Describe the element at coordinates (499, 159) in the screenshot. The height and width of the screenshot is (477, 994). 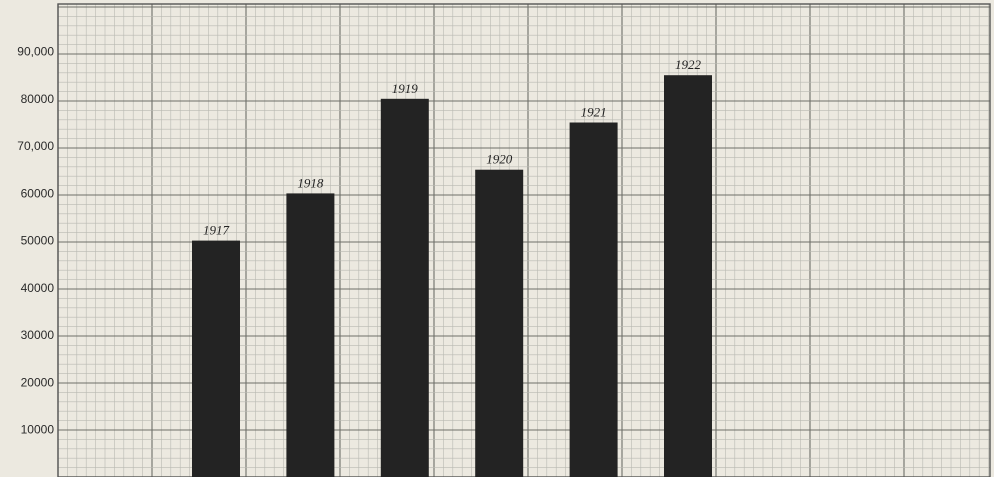
I see `bar-label-1920: 1920` at that location.